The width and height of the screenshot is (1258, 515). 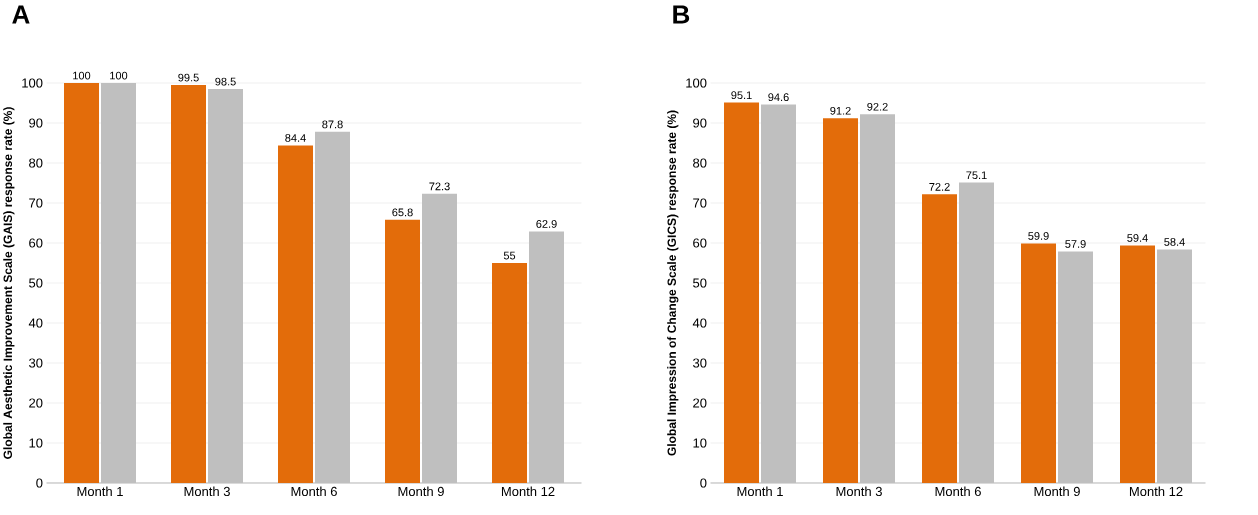 I want to click on data-label: 57.9, so click(x=1075, y=244).